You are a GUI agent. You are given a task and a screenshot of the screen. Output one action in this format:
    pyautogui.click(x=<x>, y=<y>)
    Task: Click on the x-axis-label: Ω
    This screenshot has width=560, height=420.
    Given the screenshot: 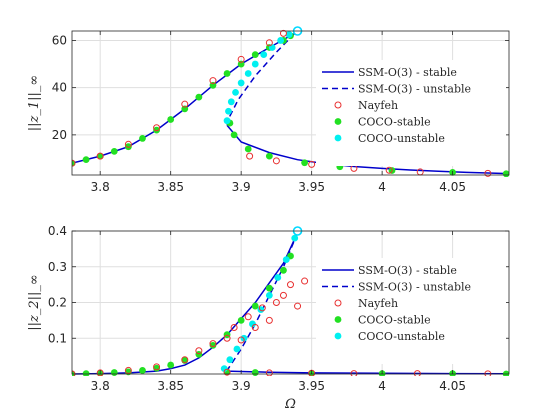 What is the action you would take?
    pyautogui.click(x=290, y=404)
    